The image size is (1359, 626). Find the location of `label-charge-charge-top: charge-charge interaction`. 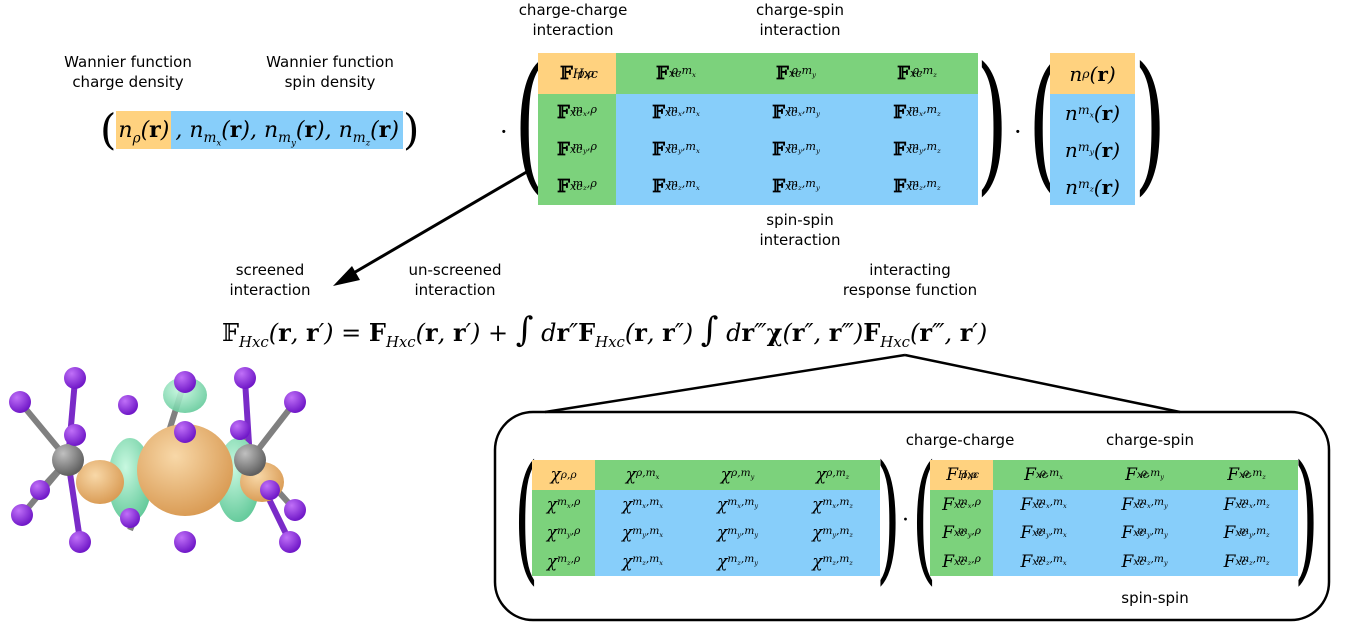

label-charge-charge-top: charge-charge interaction is located at coordinates (573, 20).